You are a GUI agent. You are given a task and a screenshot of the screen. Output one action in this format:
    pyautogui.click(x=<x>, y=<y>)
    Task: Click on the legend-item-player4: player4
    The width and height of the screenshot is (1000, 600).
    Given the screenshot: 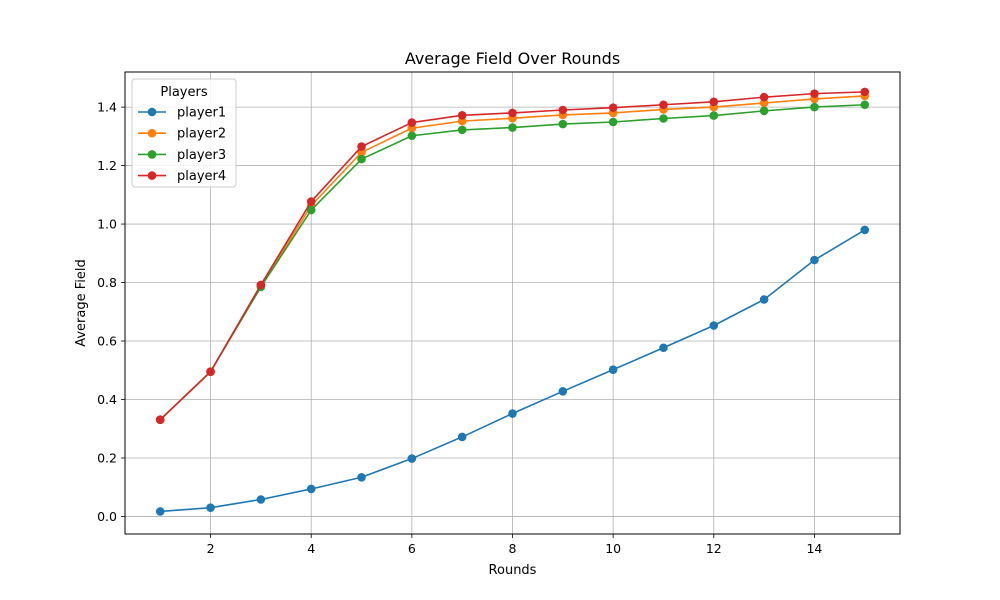 What is the action you would take?
    pyautogui.click(x=182, y=176)
    